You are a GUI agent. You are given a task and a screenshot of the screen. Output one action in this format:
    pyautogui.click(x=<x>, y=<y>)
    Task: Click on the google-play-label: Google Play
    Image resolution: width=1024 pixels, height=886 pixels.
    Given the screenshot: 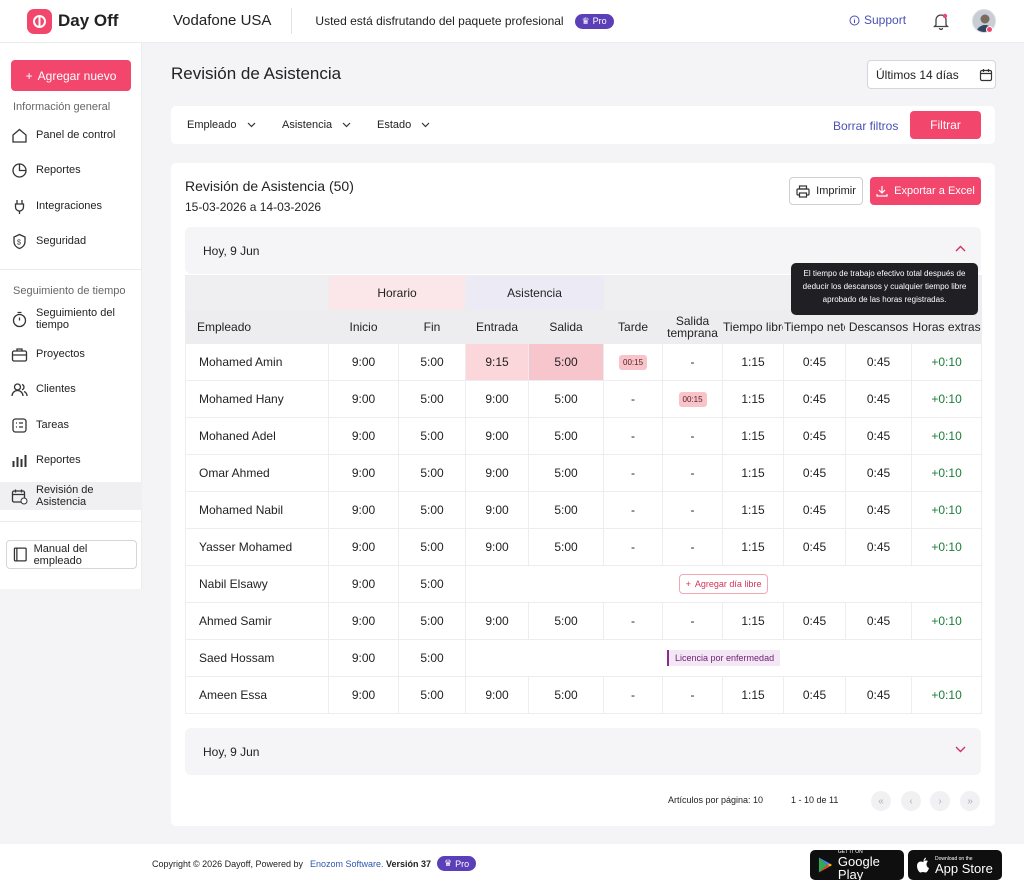 What is the action you would take?
    pyautogui.click(x=858, y=868)
    